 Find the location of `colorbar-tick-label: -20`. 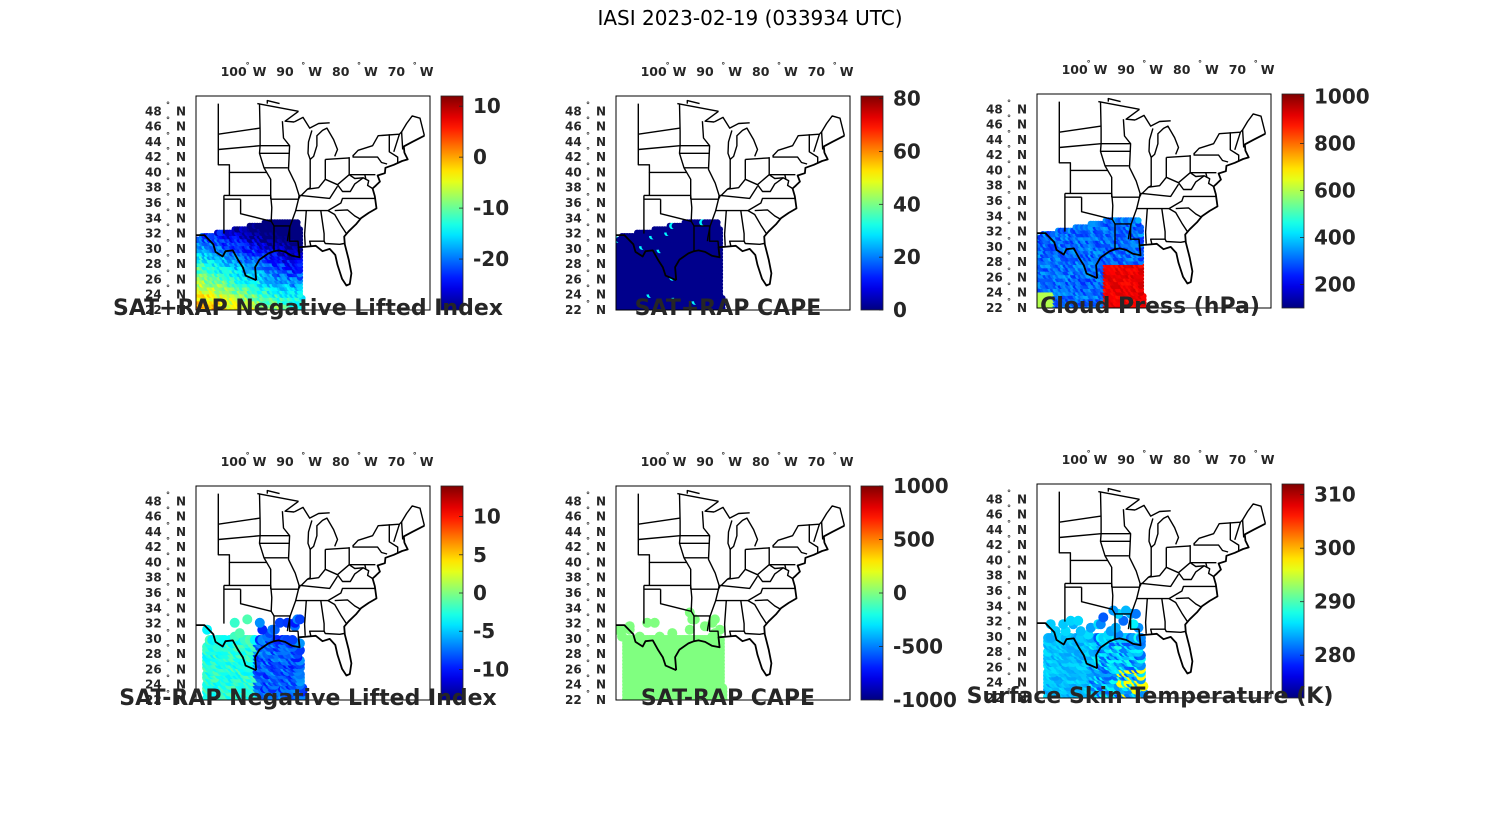

colorbar-tick-label: -20 is located at coordinates (491, 259).